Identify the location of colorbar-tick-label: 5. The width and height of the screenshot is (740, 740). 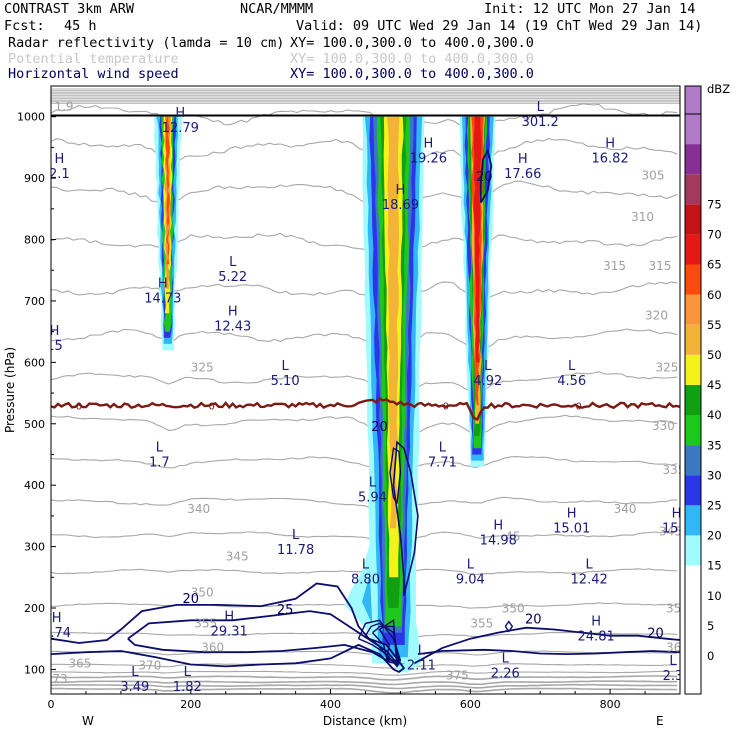
(710, 626).